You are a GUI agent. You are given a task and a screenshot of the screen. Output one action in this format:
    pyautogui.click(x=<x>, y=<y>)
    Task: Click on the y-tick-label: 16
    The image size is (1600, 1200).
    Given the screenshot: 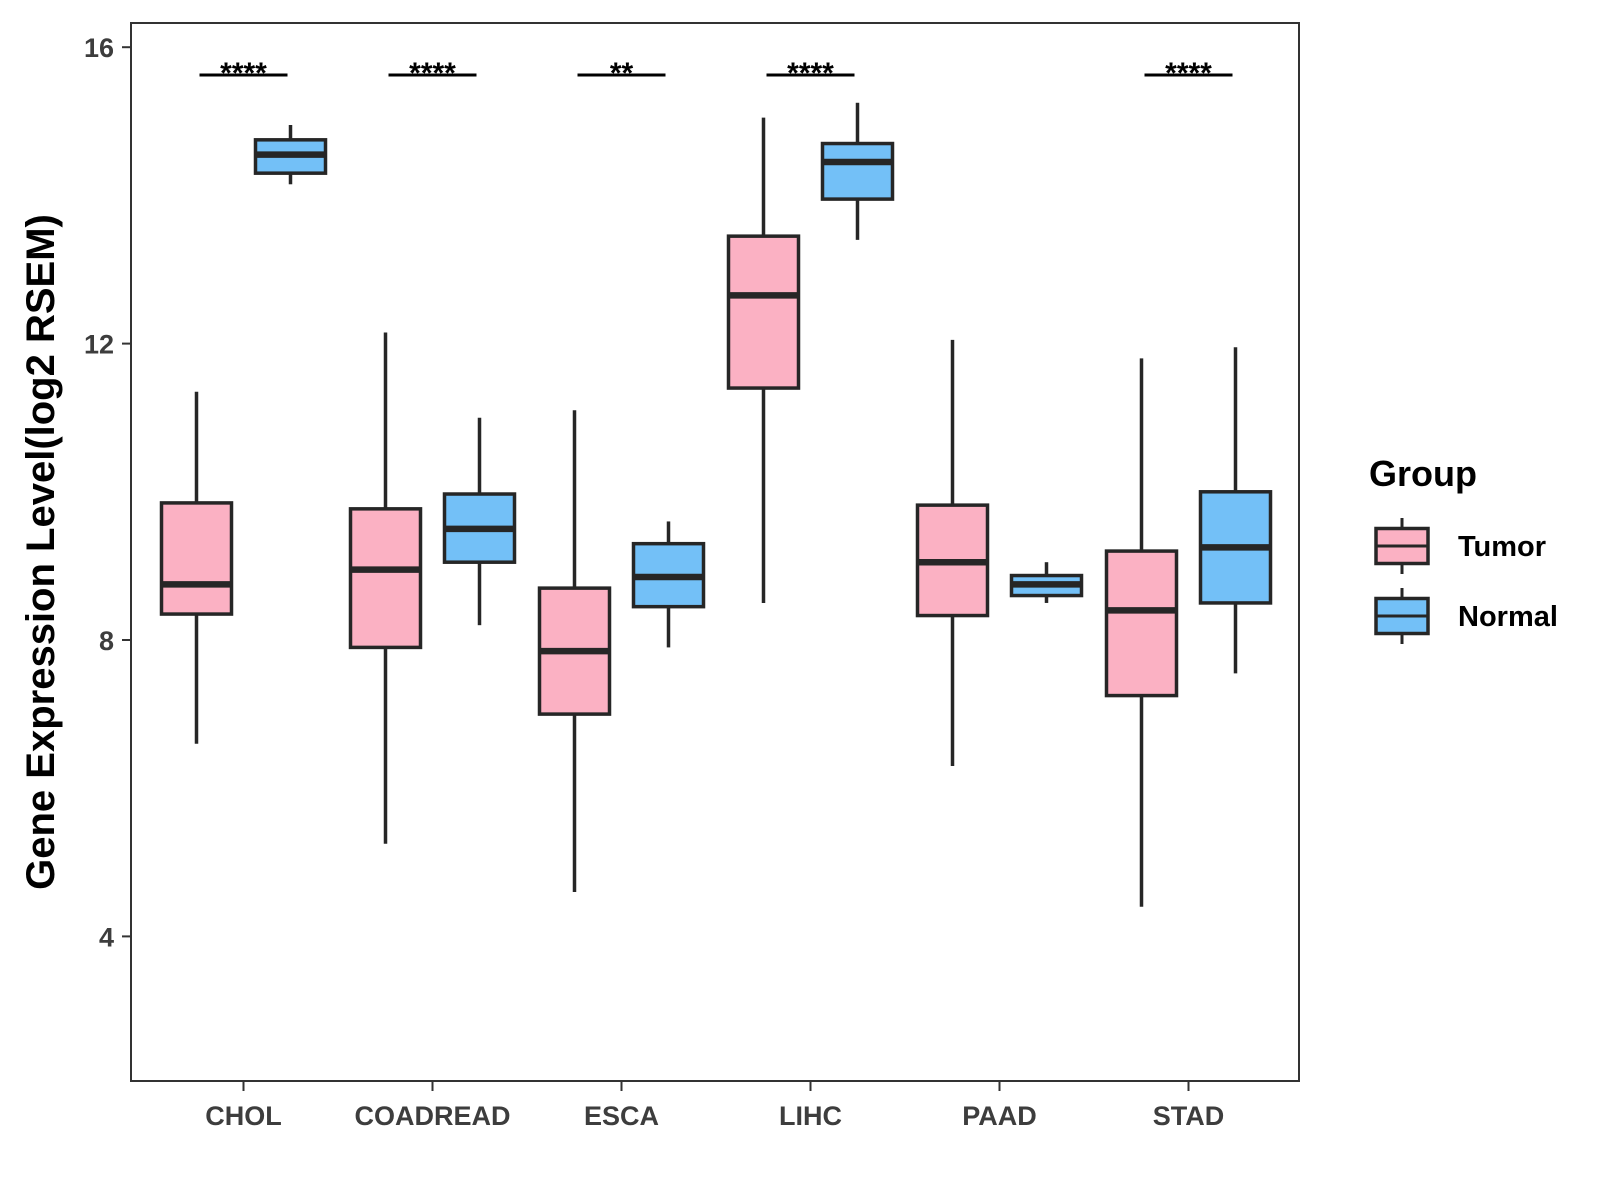 What is the action you would take?
    pyautogui.click(x=99, y=48)
    